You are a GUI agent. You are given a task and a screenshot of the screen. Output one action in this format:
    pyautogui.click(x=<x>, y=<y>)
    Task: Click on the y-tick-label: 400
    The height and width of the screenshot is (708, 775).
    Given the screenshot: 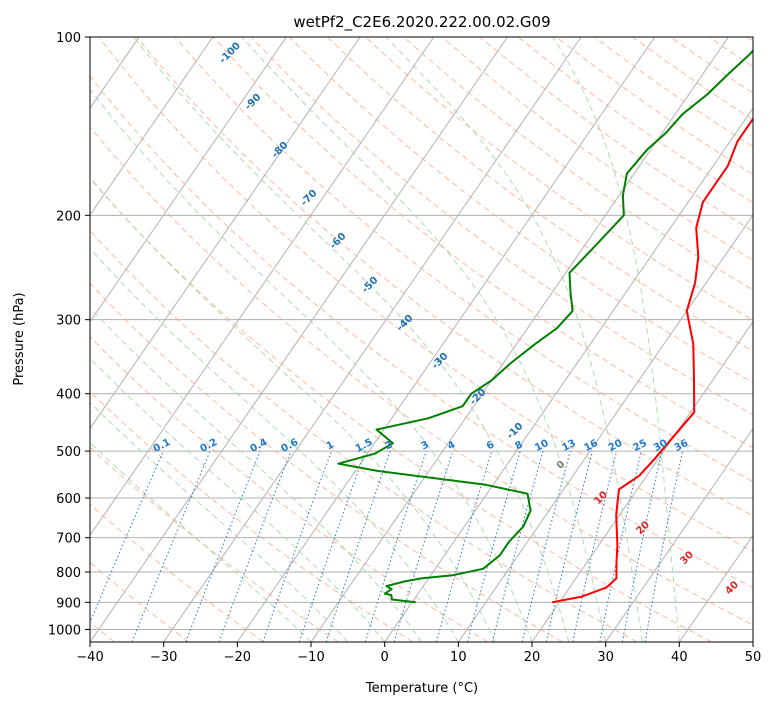 What is the action you would take?
    pyautogui.click(x=68, y=395)
    